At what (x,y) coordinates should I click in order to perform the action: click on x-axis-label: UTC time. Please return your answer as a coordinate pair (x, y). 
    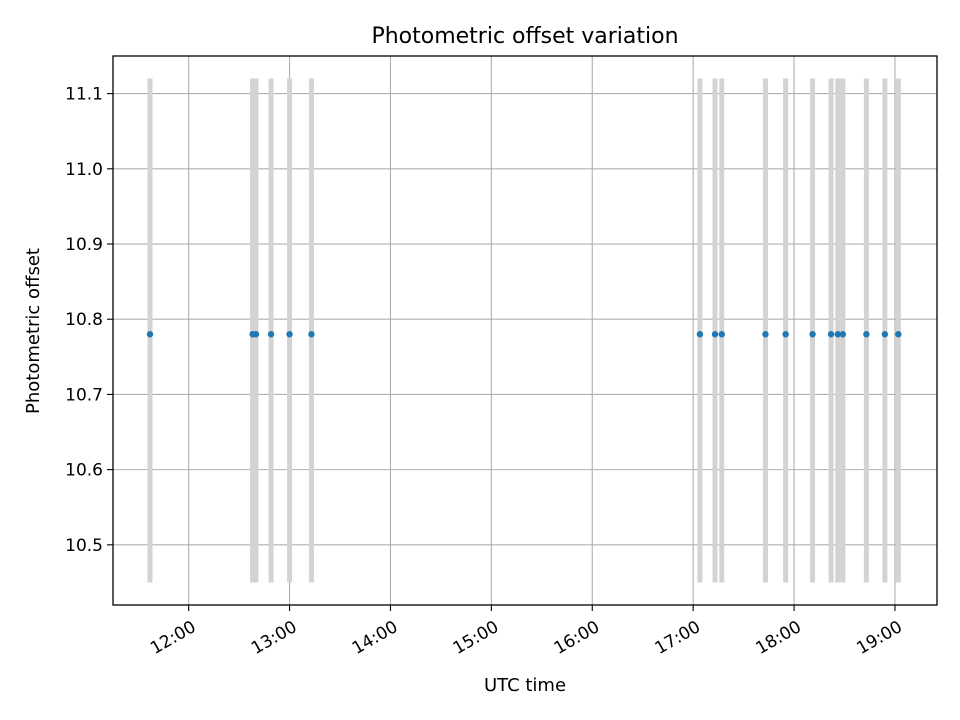
    Looking at the image, I should click on (525, 685).